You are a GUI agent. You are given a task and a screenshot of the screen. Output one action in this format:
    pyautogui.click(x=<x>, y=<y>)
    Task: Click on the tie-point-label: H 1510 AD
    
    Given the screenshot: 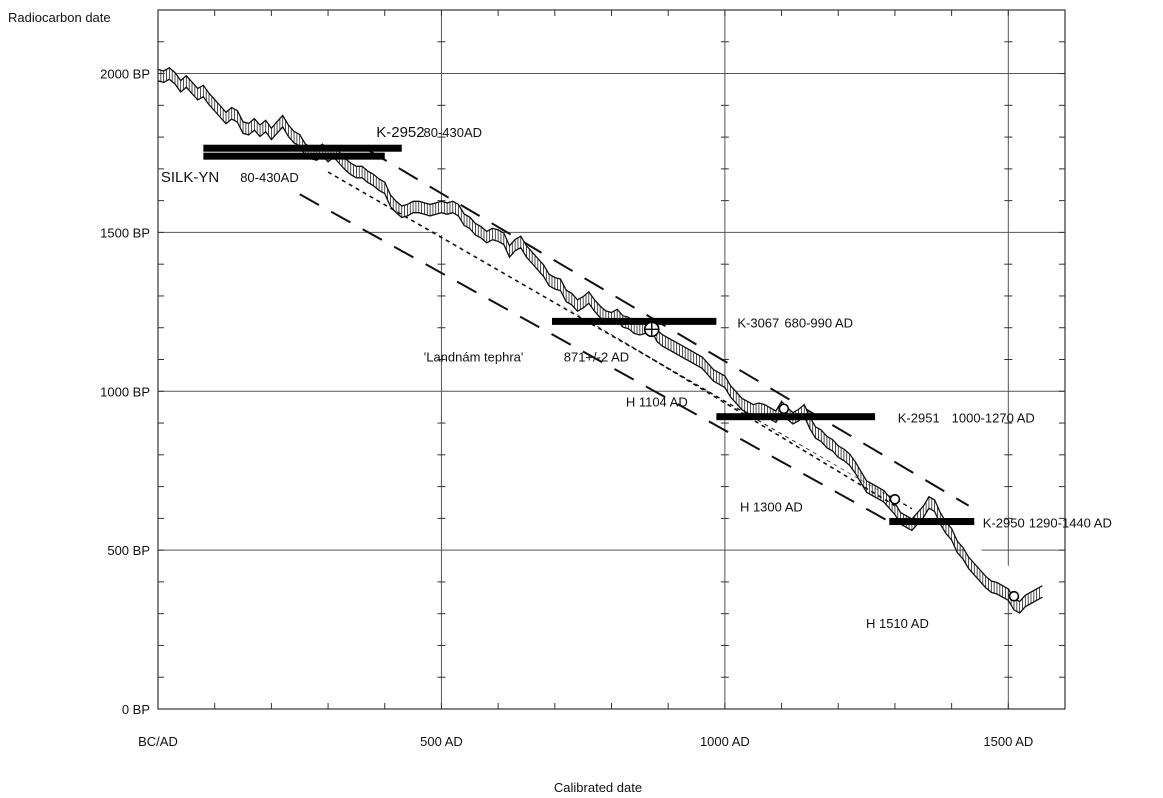 What is the action you would take?
    pyautogui.click(x=897, y=623)
    